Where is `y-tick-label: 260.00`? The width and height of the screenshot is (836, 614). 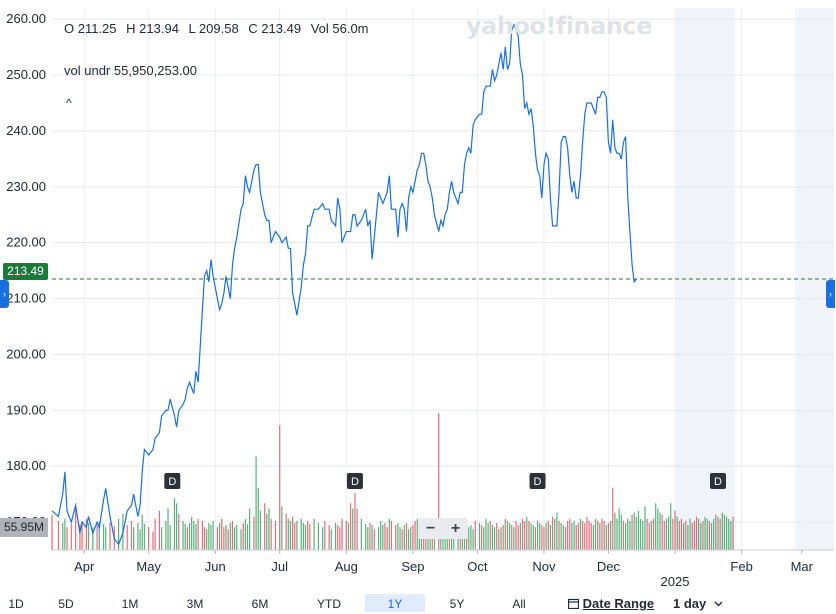
y-tick-label: 260.00 is located at coordinates (26, 18).